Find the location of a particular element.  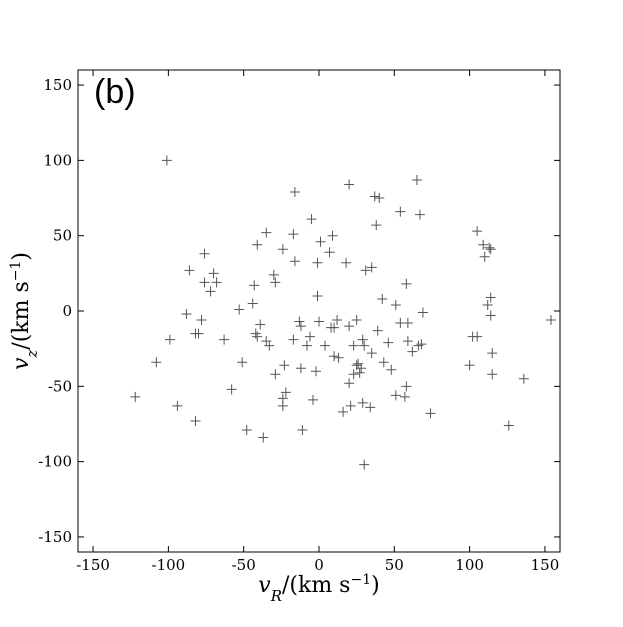

y-tick-label: 0 is located at coordinates (67, 311).